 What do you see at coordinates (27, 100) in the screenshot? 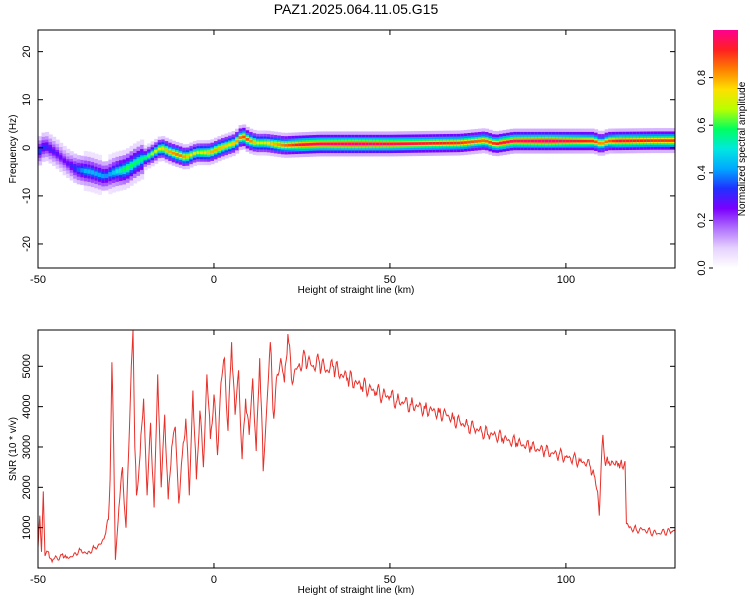
I see `spectrogram-y-tick-label: 10` at bounding box center [27, 100].